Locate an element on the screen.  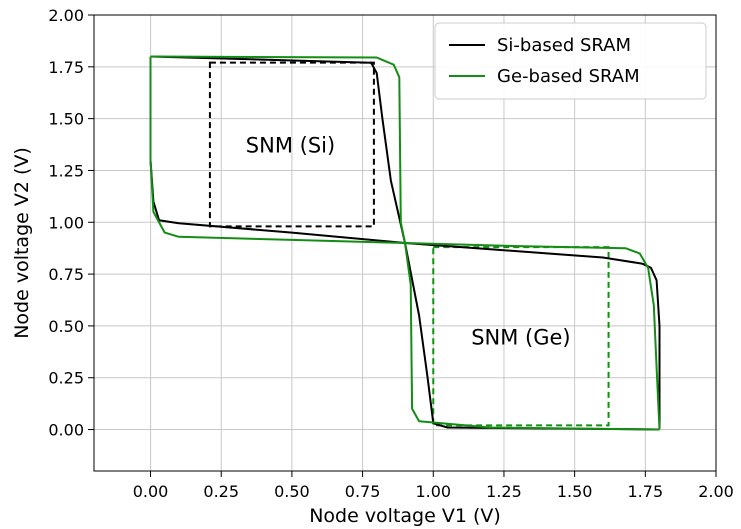
y-tick-label: 1.75 is located at coordinates (66, 67).